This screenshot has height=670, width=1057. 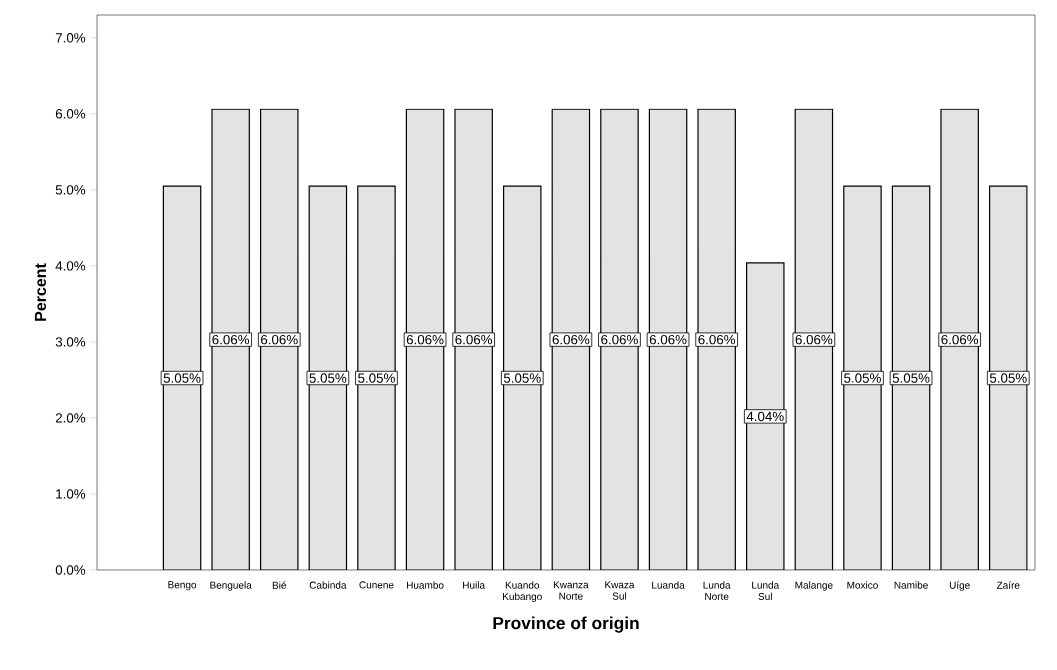 What do you see at coordinates (70, 418) in the screenshot?
I see `y-tick-label: 2.0%` at bounding box center [70, 418].